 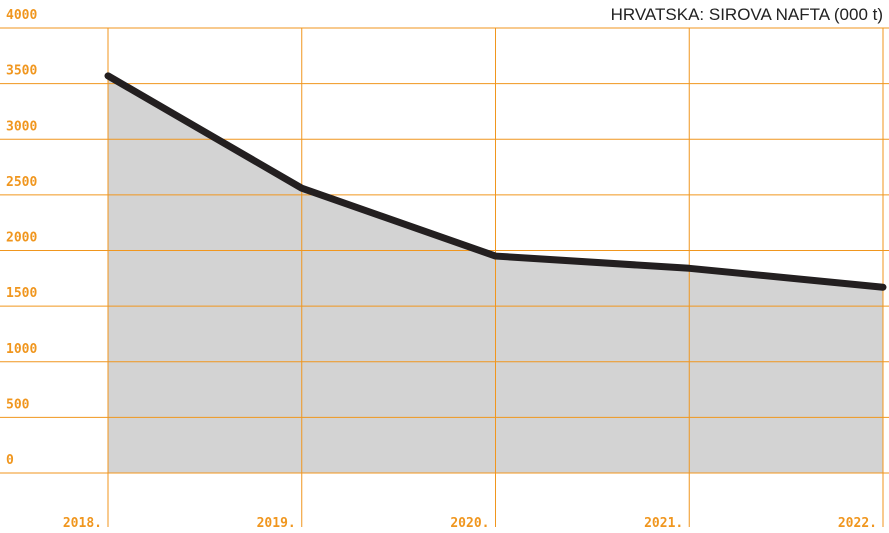 I want to click on y-tick-label: 0, so click(x=10, y=460).